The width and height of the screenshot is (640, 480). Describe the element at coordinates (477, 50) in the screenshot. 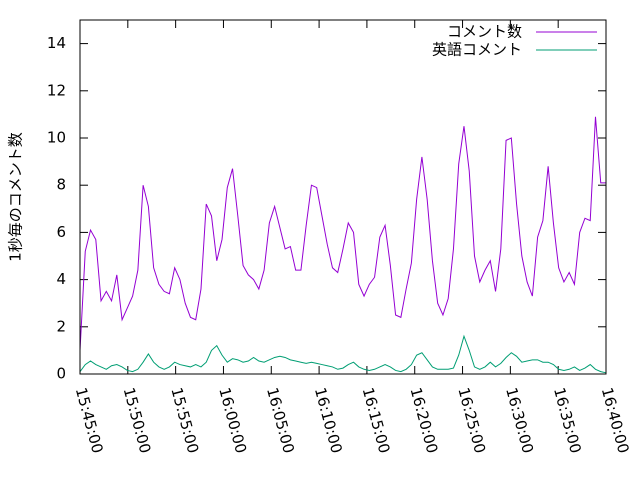

I see `legend-label: 英語コメント` at that location.